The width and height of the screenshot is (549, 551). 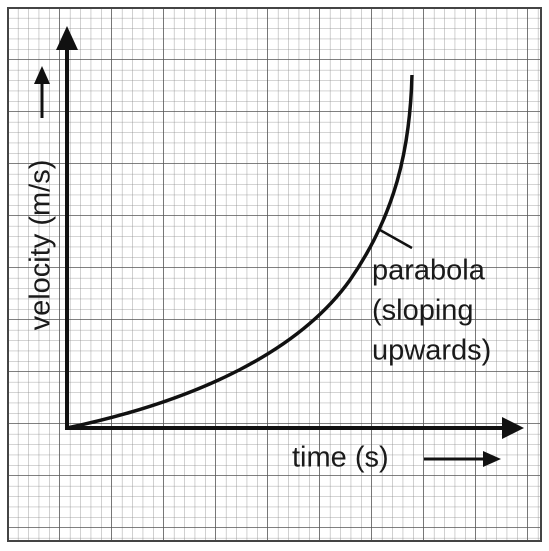 I want to click on annotation-line: parabola, so click(x=429, y=271).